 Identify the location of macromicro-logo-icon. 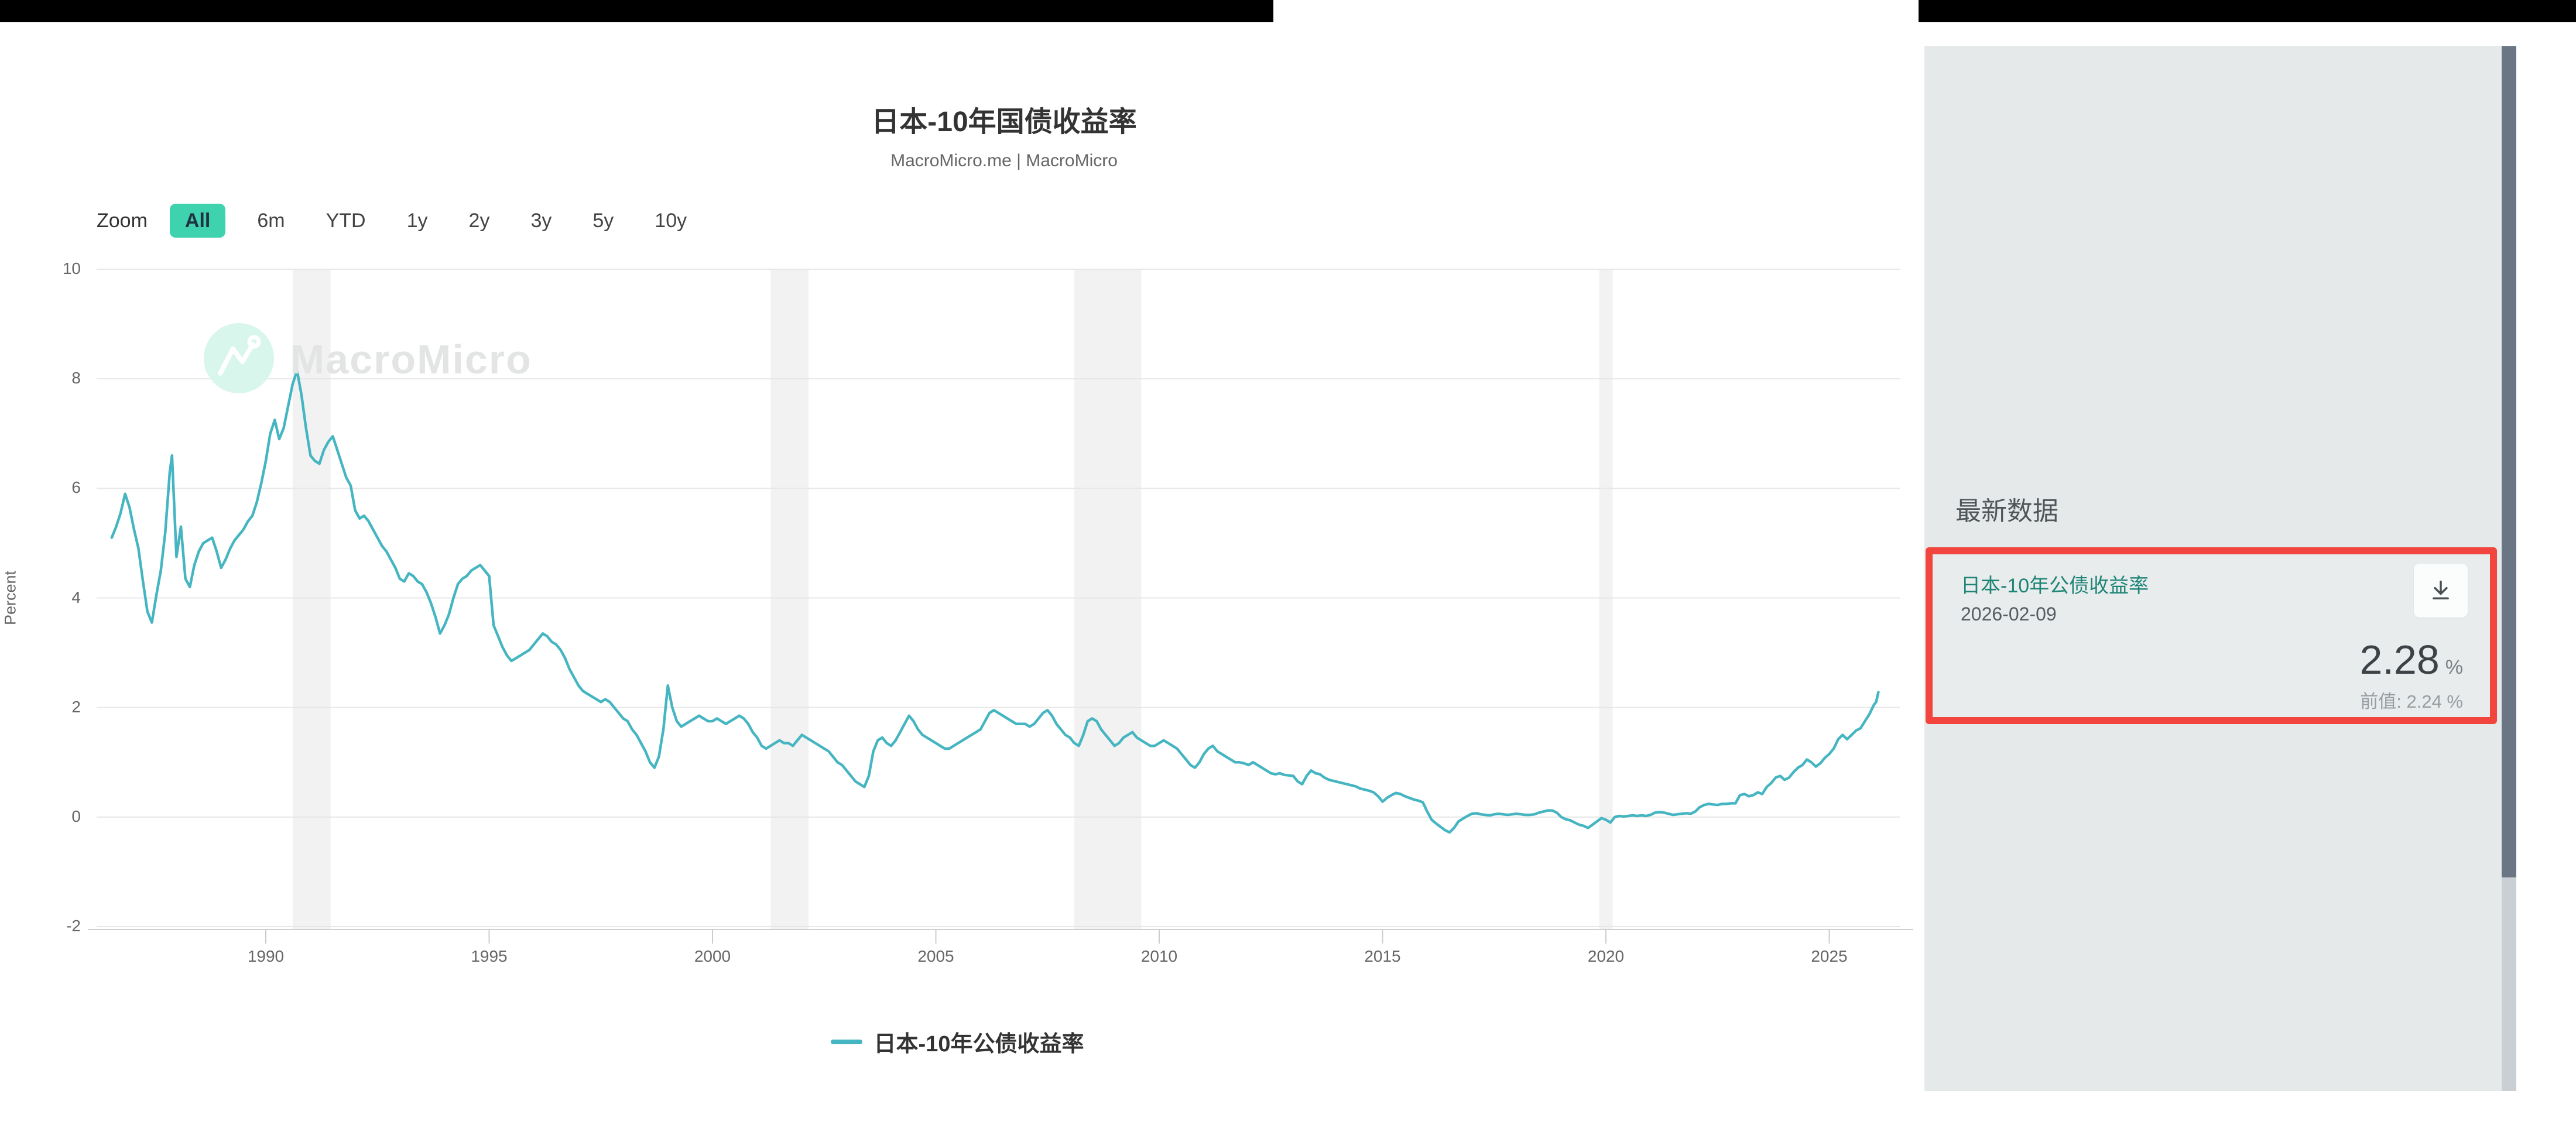
(239, 358).